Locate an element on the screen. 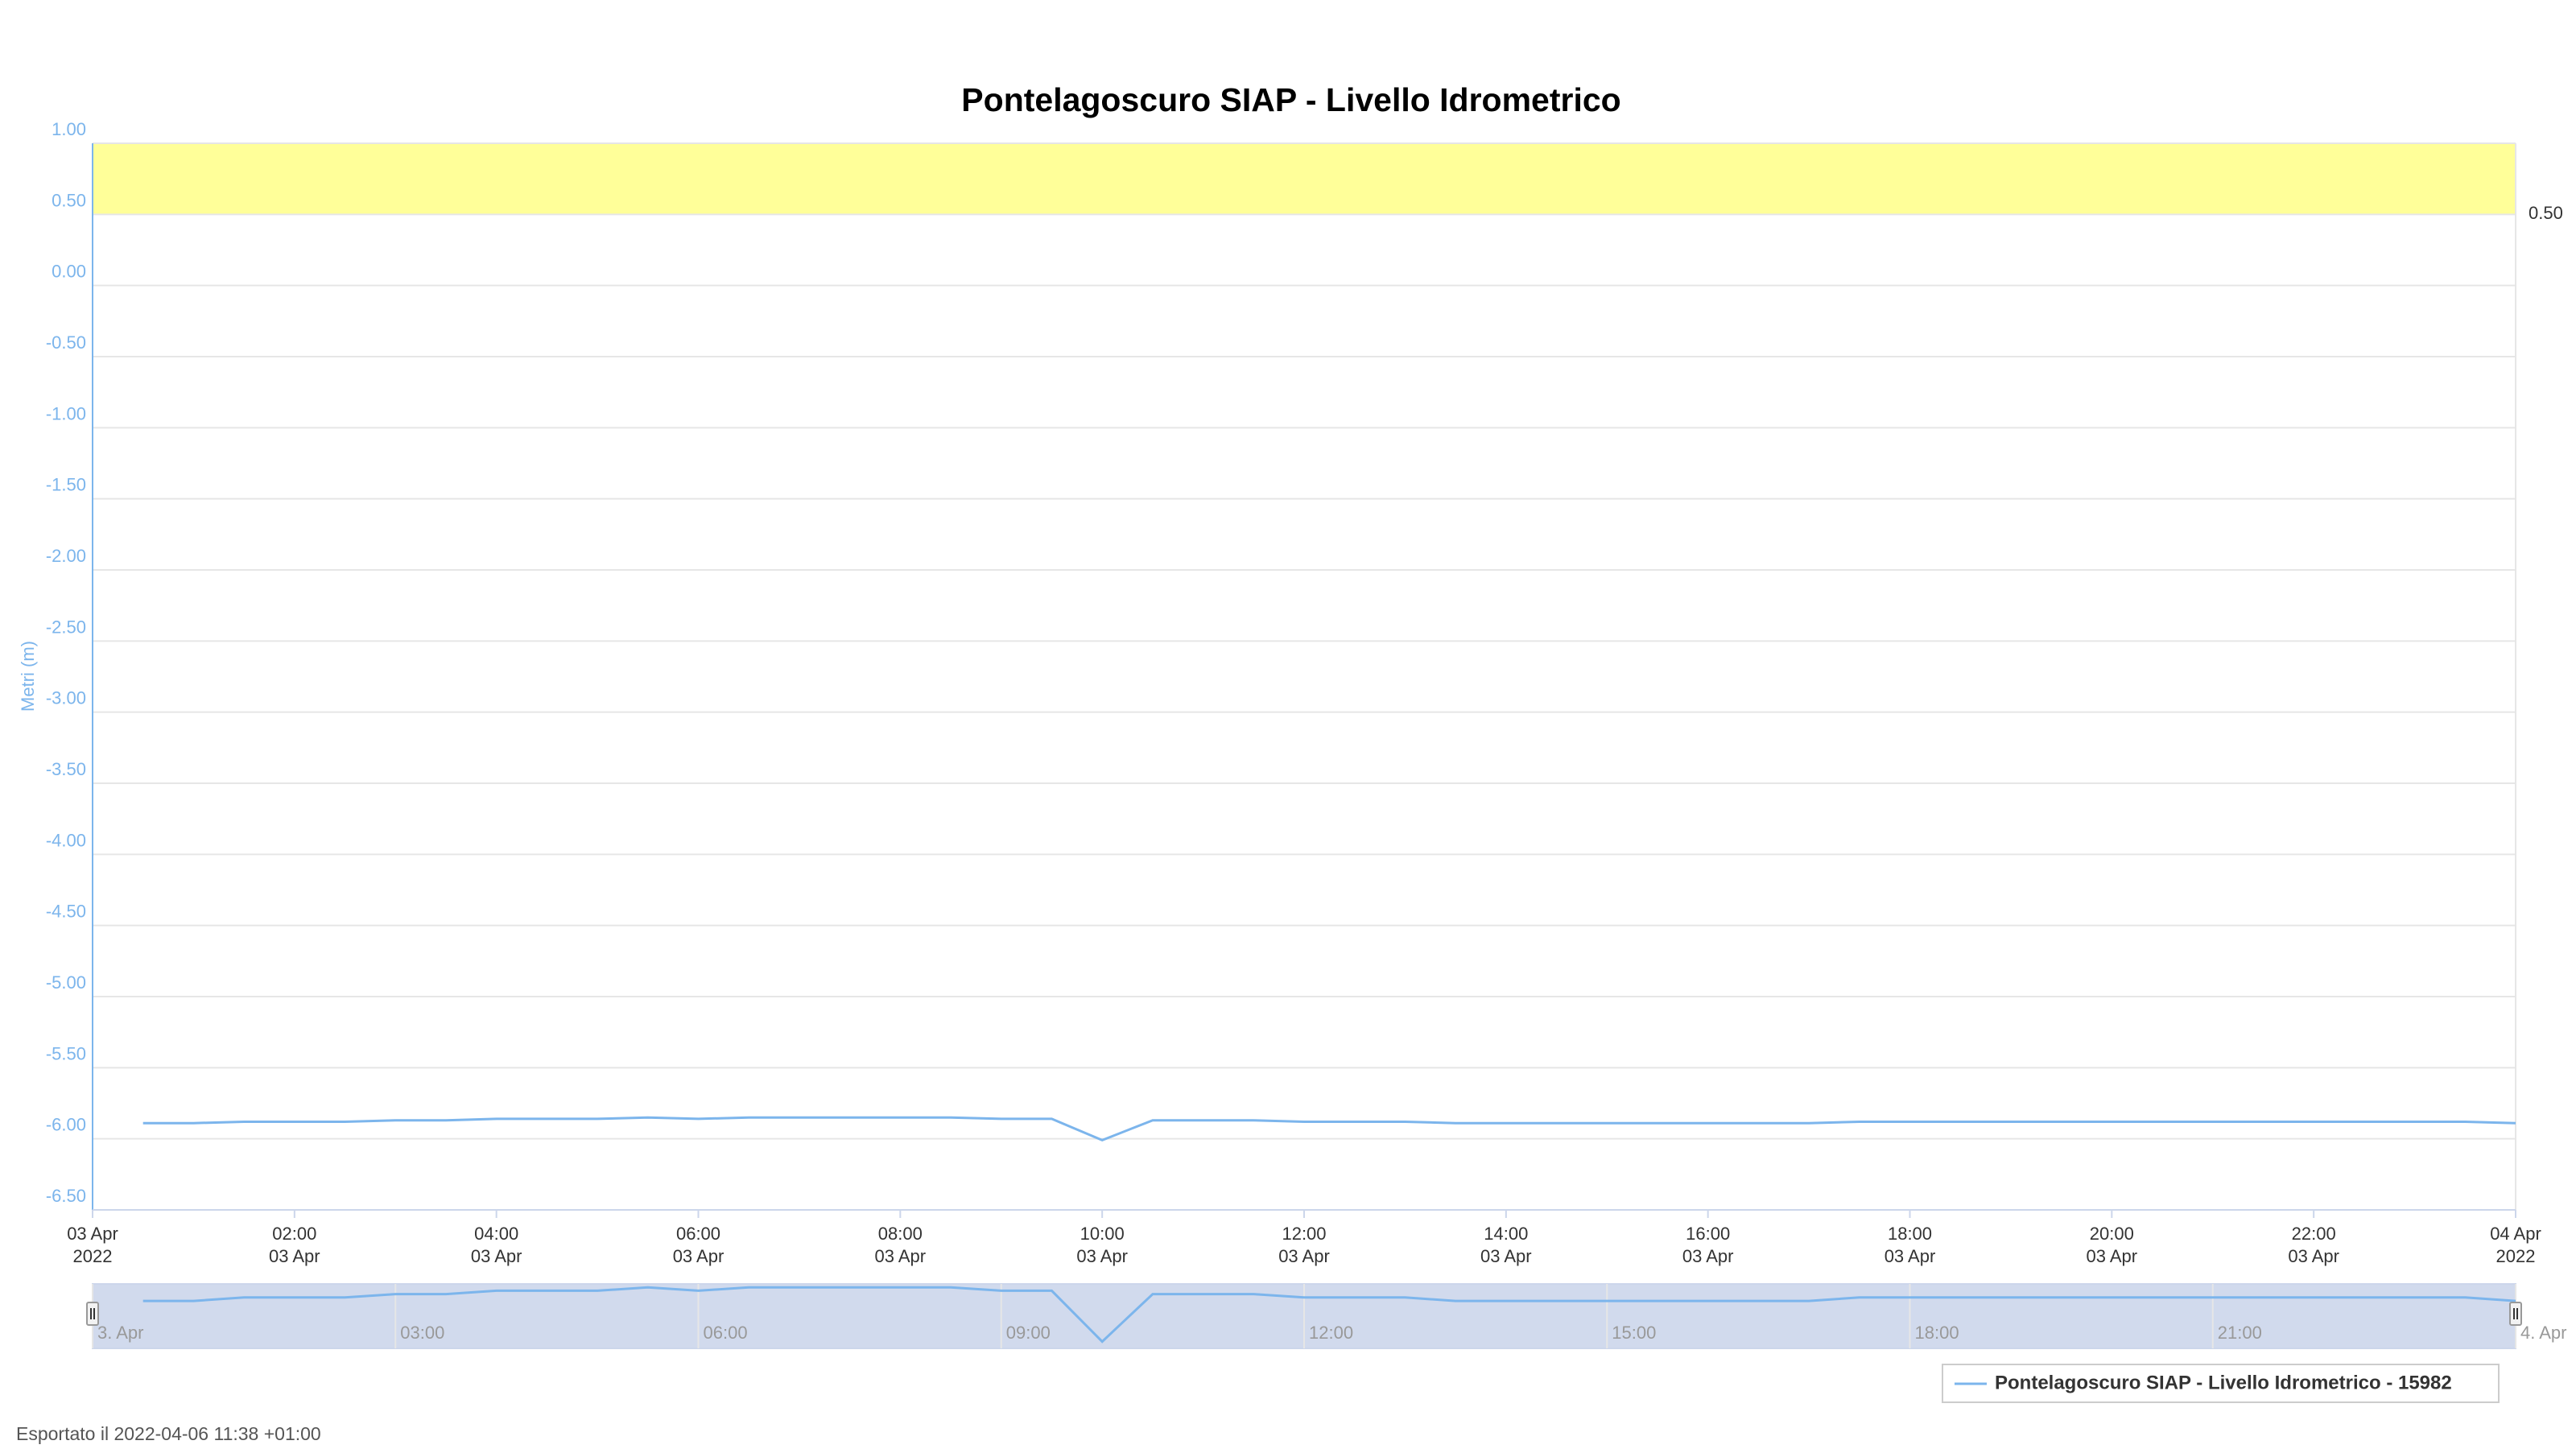 The image size is (2576, 1453). y-tick-label: -3.50 is located at coordinates (66, 769).